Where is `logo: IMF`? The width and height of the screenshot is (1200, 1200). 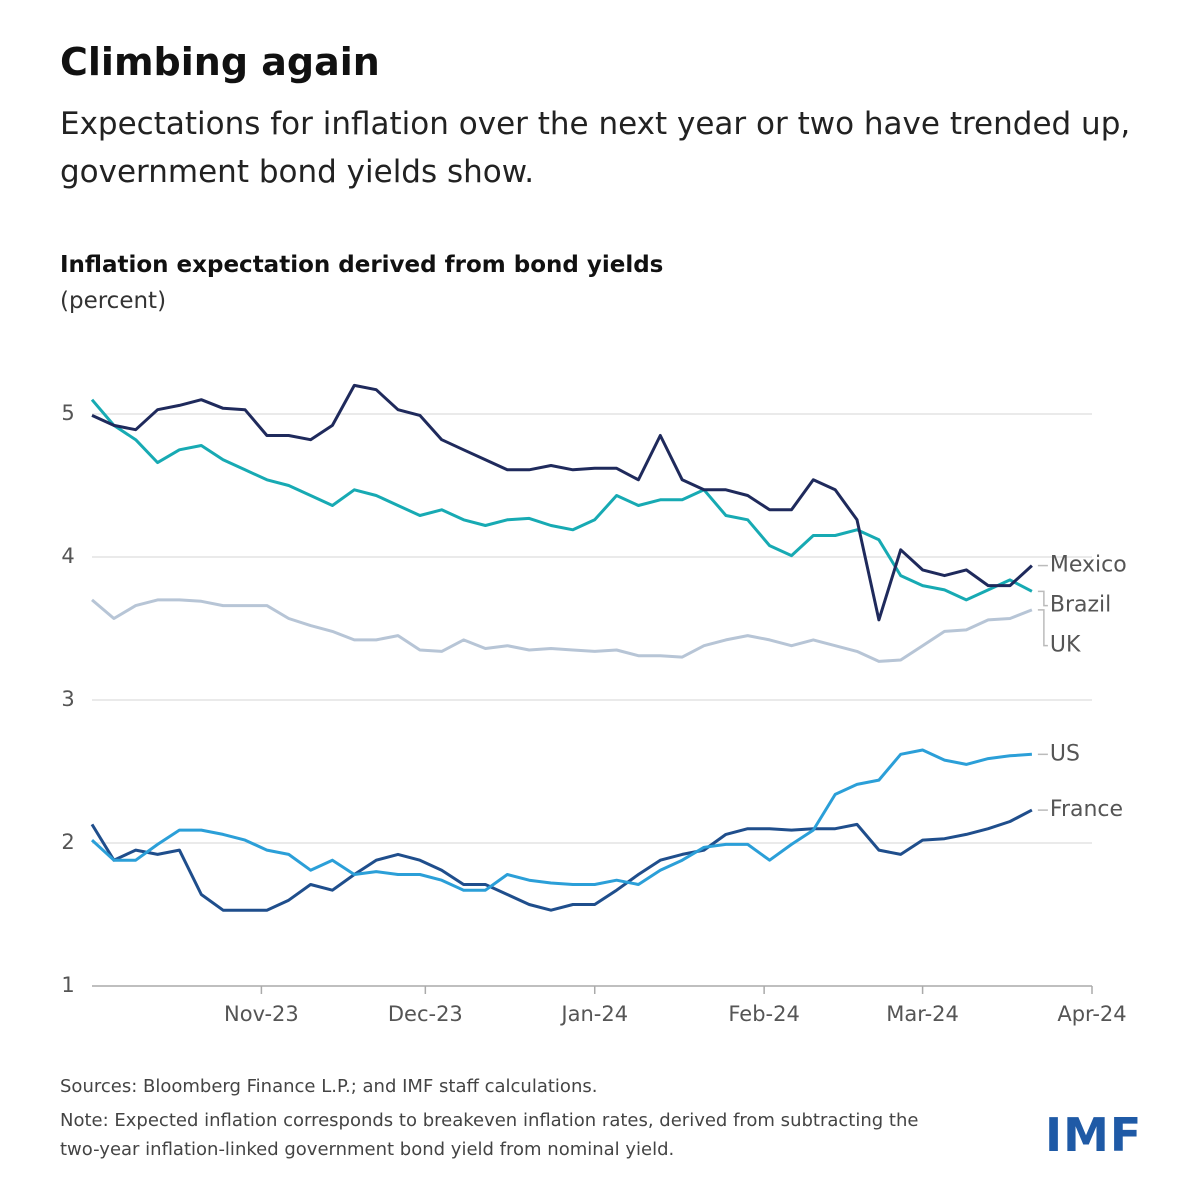 logo: IMF is located at coordinates (1094, 1135).